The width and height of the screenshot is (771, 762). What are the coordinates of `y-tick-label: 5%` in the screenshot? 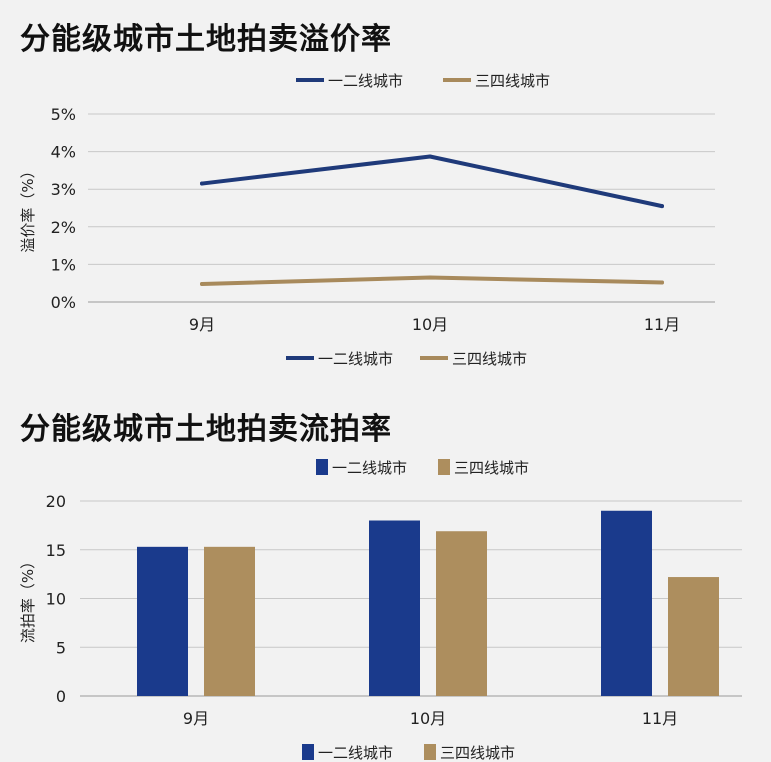 It's located at (63, 114).